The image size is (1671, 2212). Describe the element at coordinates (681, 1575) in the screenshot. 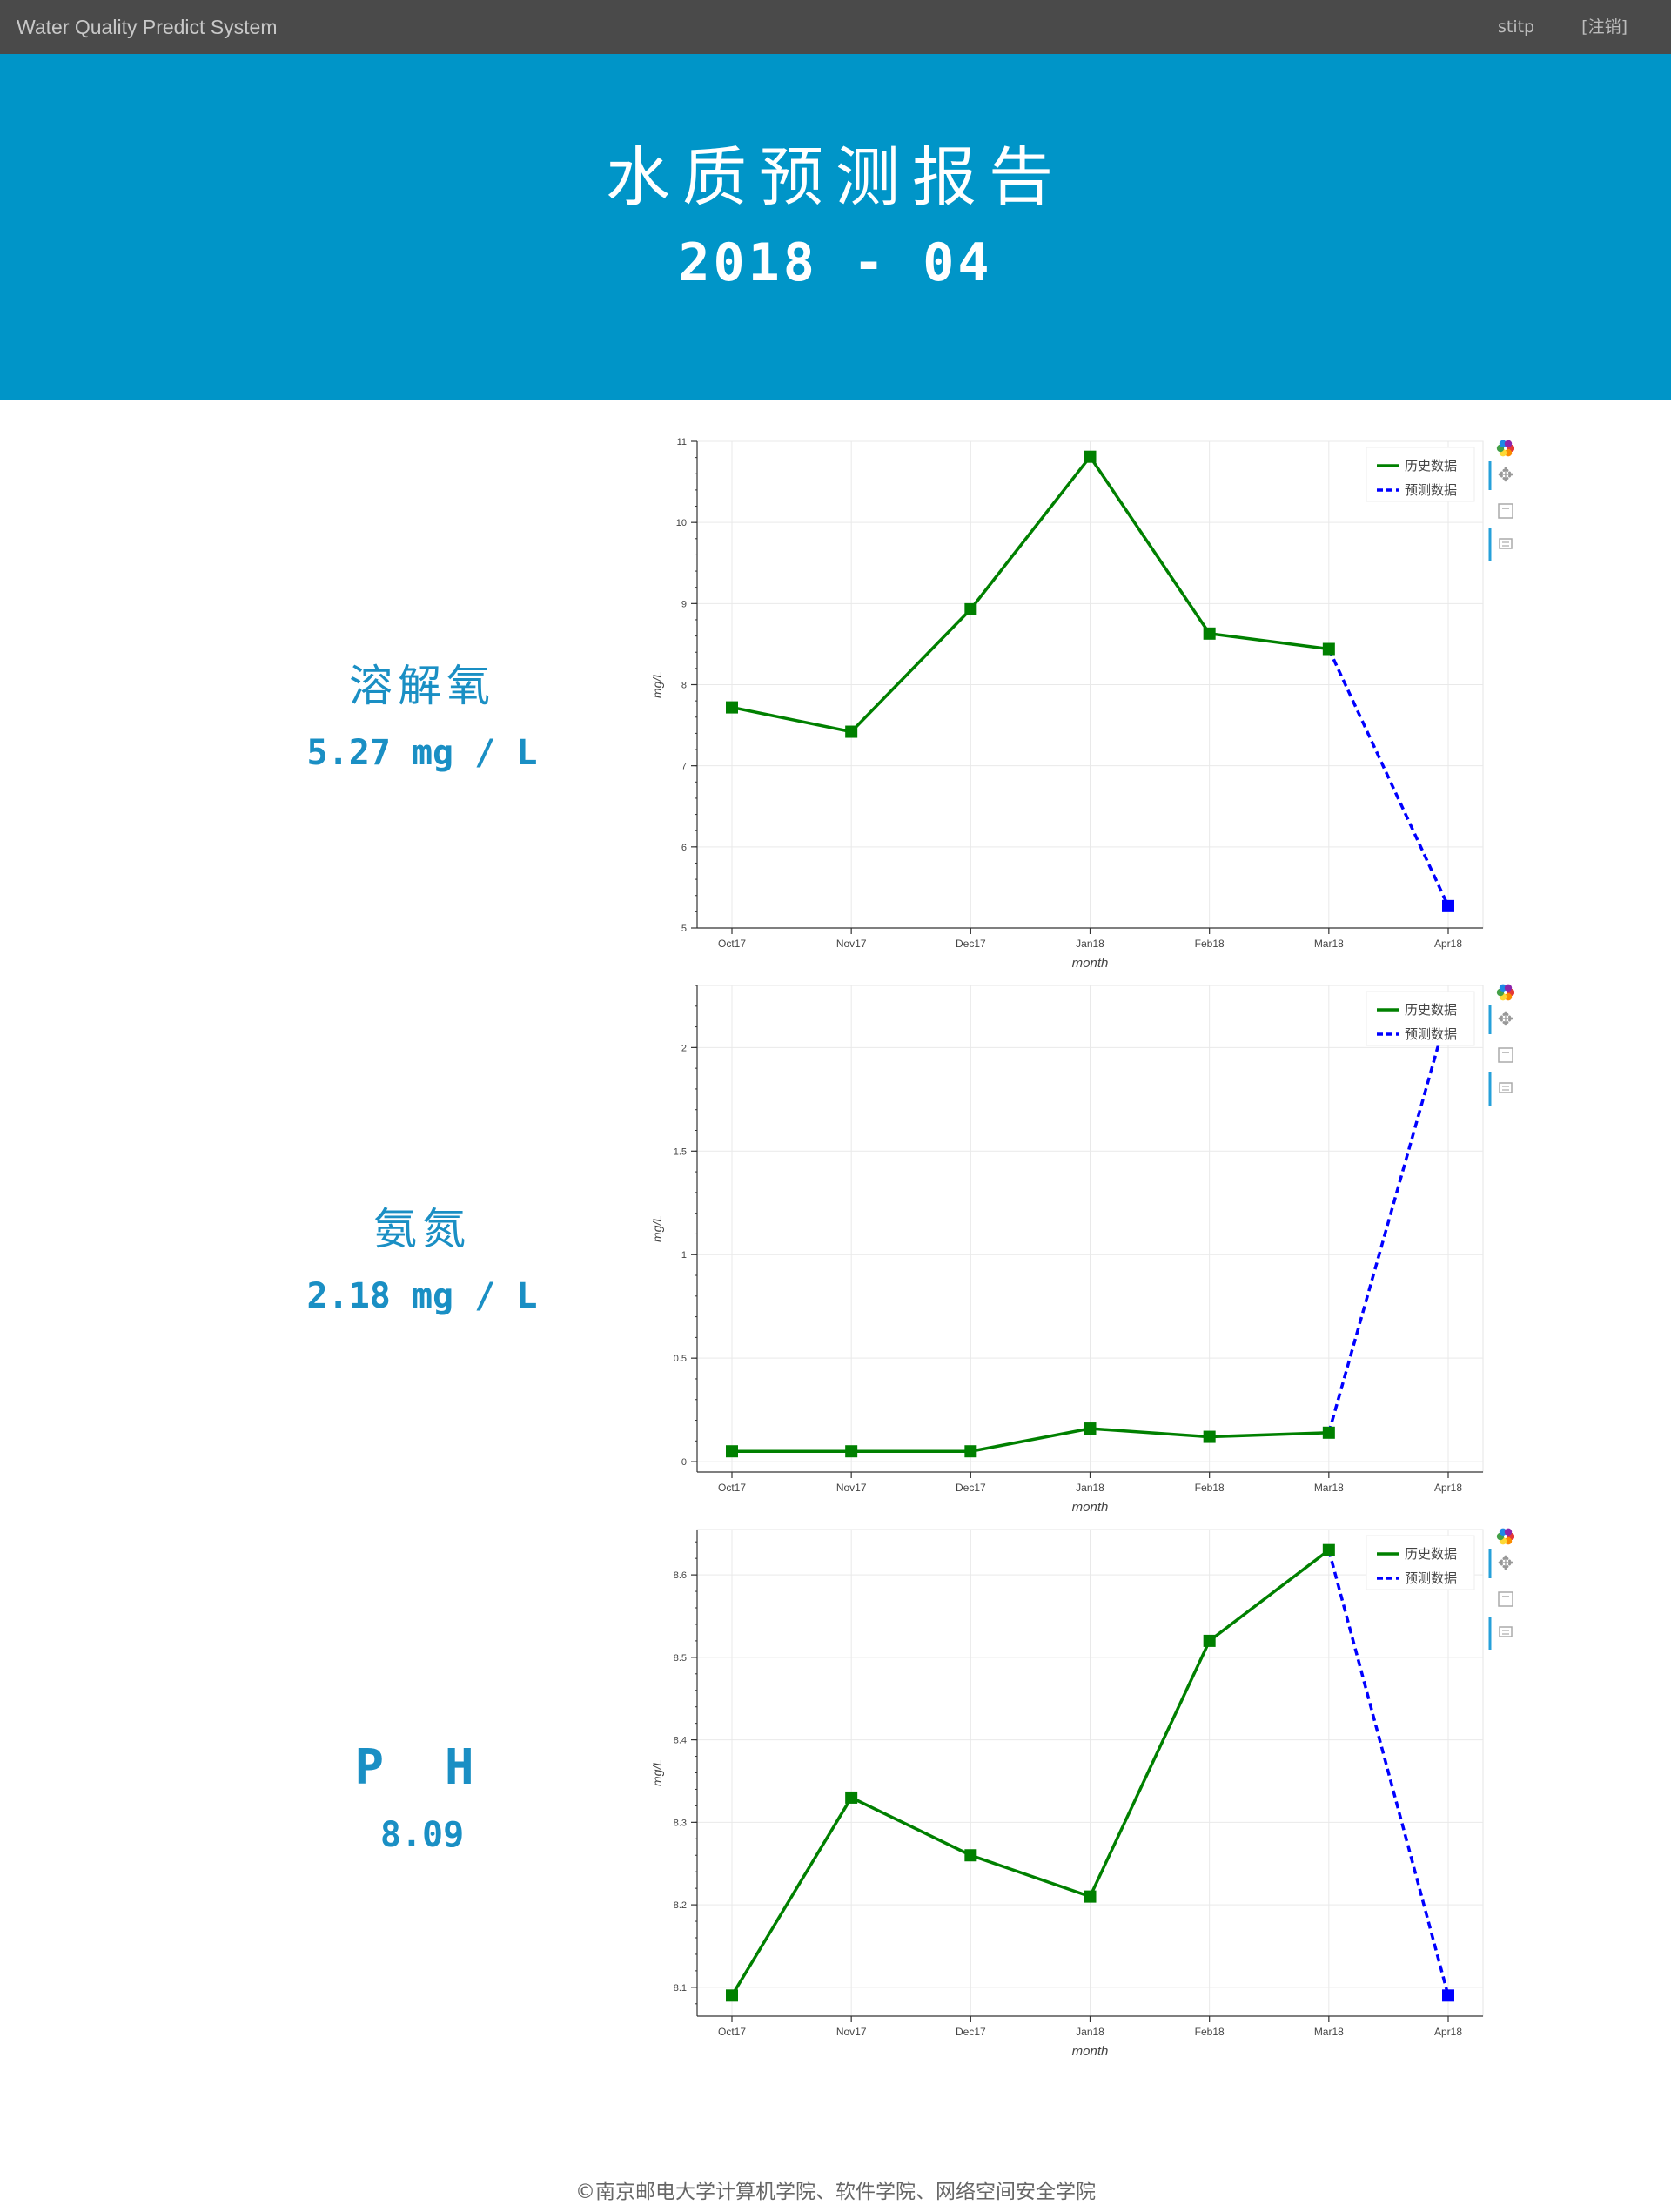

I see `y-tick-label: 8.6` at that location.